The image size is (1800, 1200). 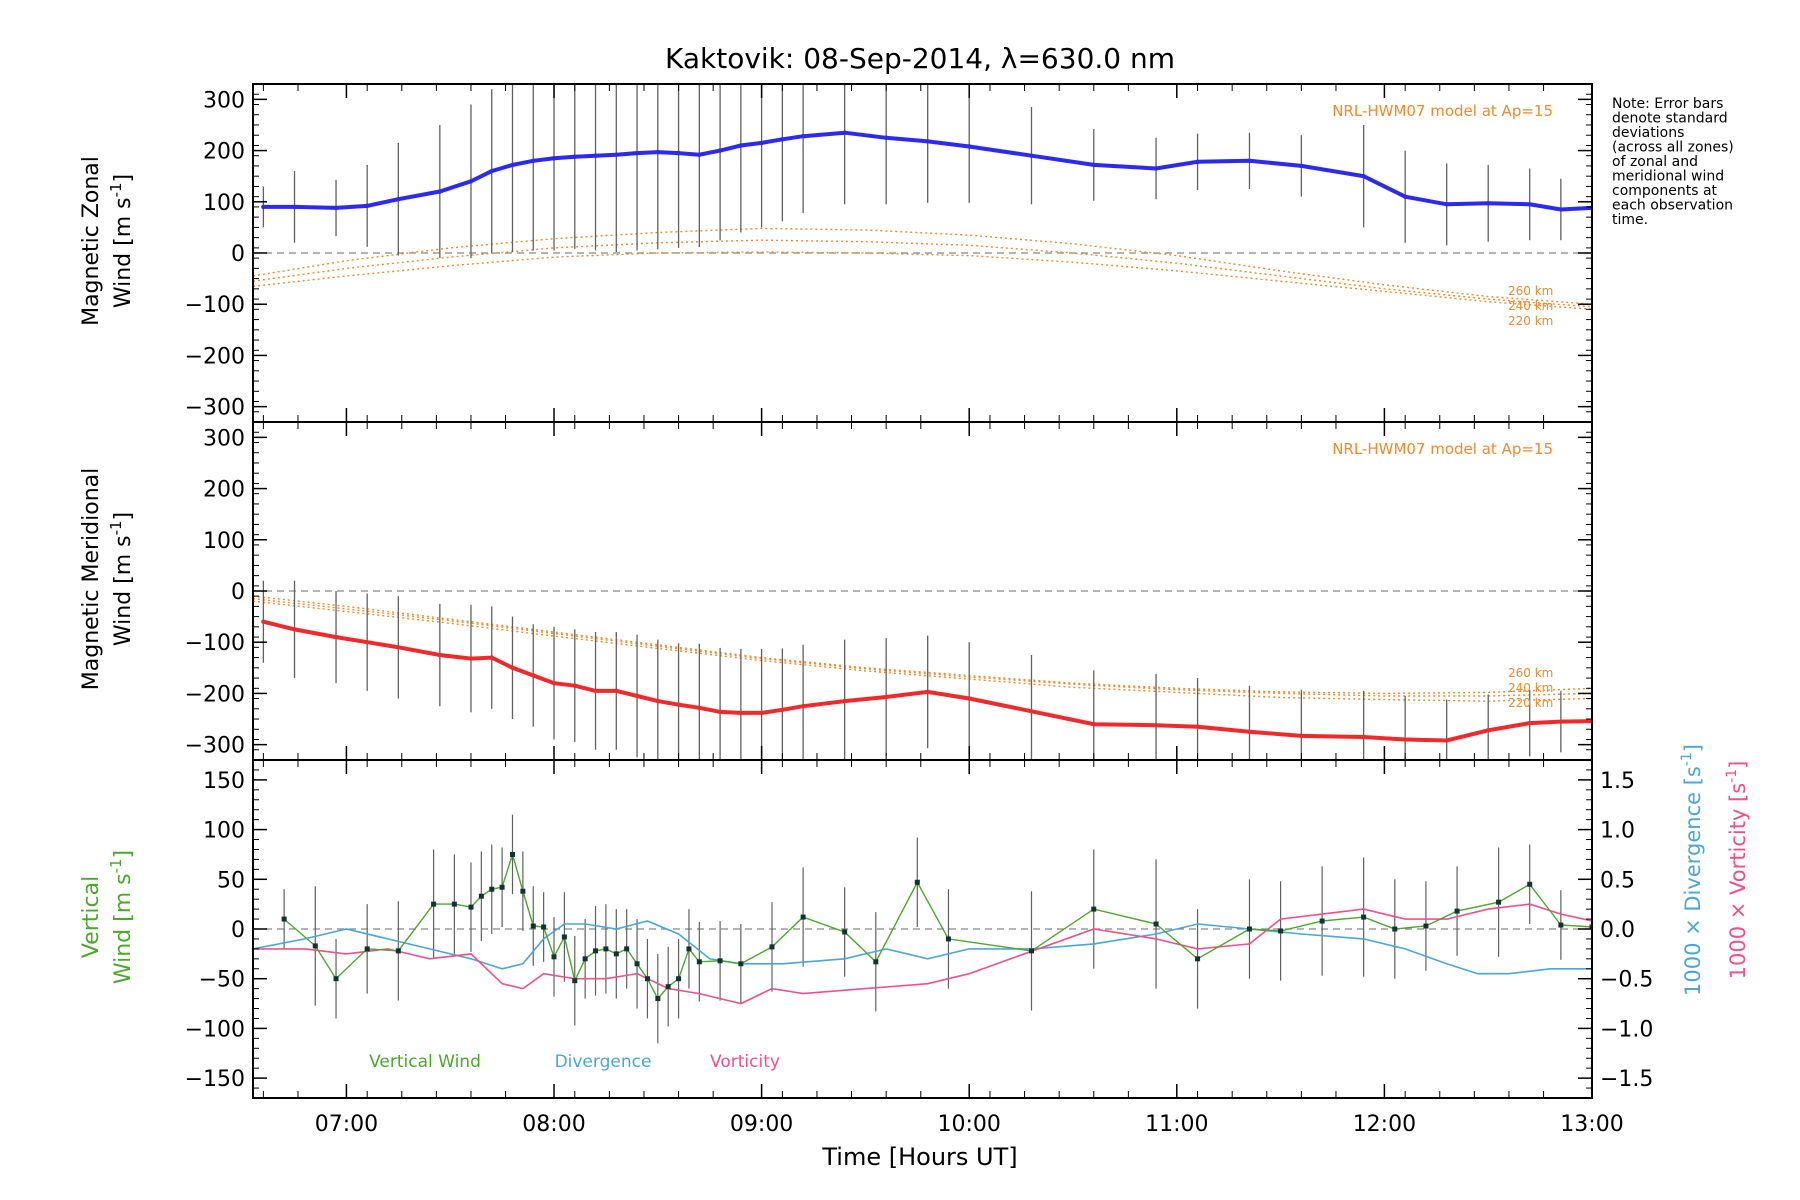 What do you see at coordinates (91, 241) in the screenshot?
I see `y-axis-label-line1: Magnetic Zonal` at bounding box center [91, 241].